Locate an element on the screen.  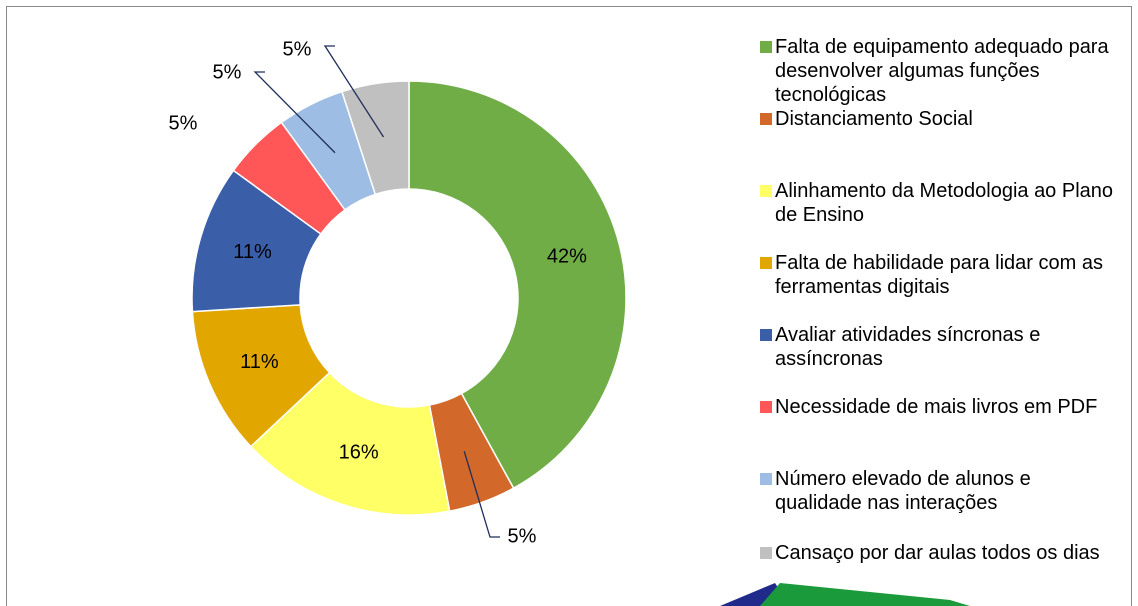
decoration is located at coordinates (865, 594).